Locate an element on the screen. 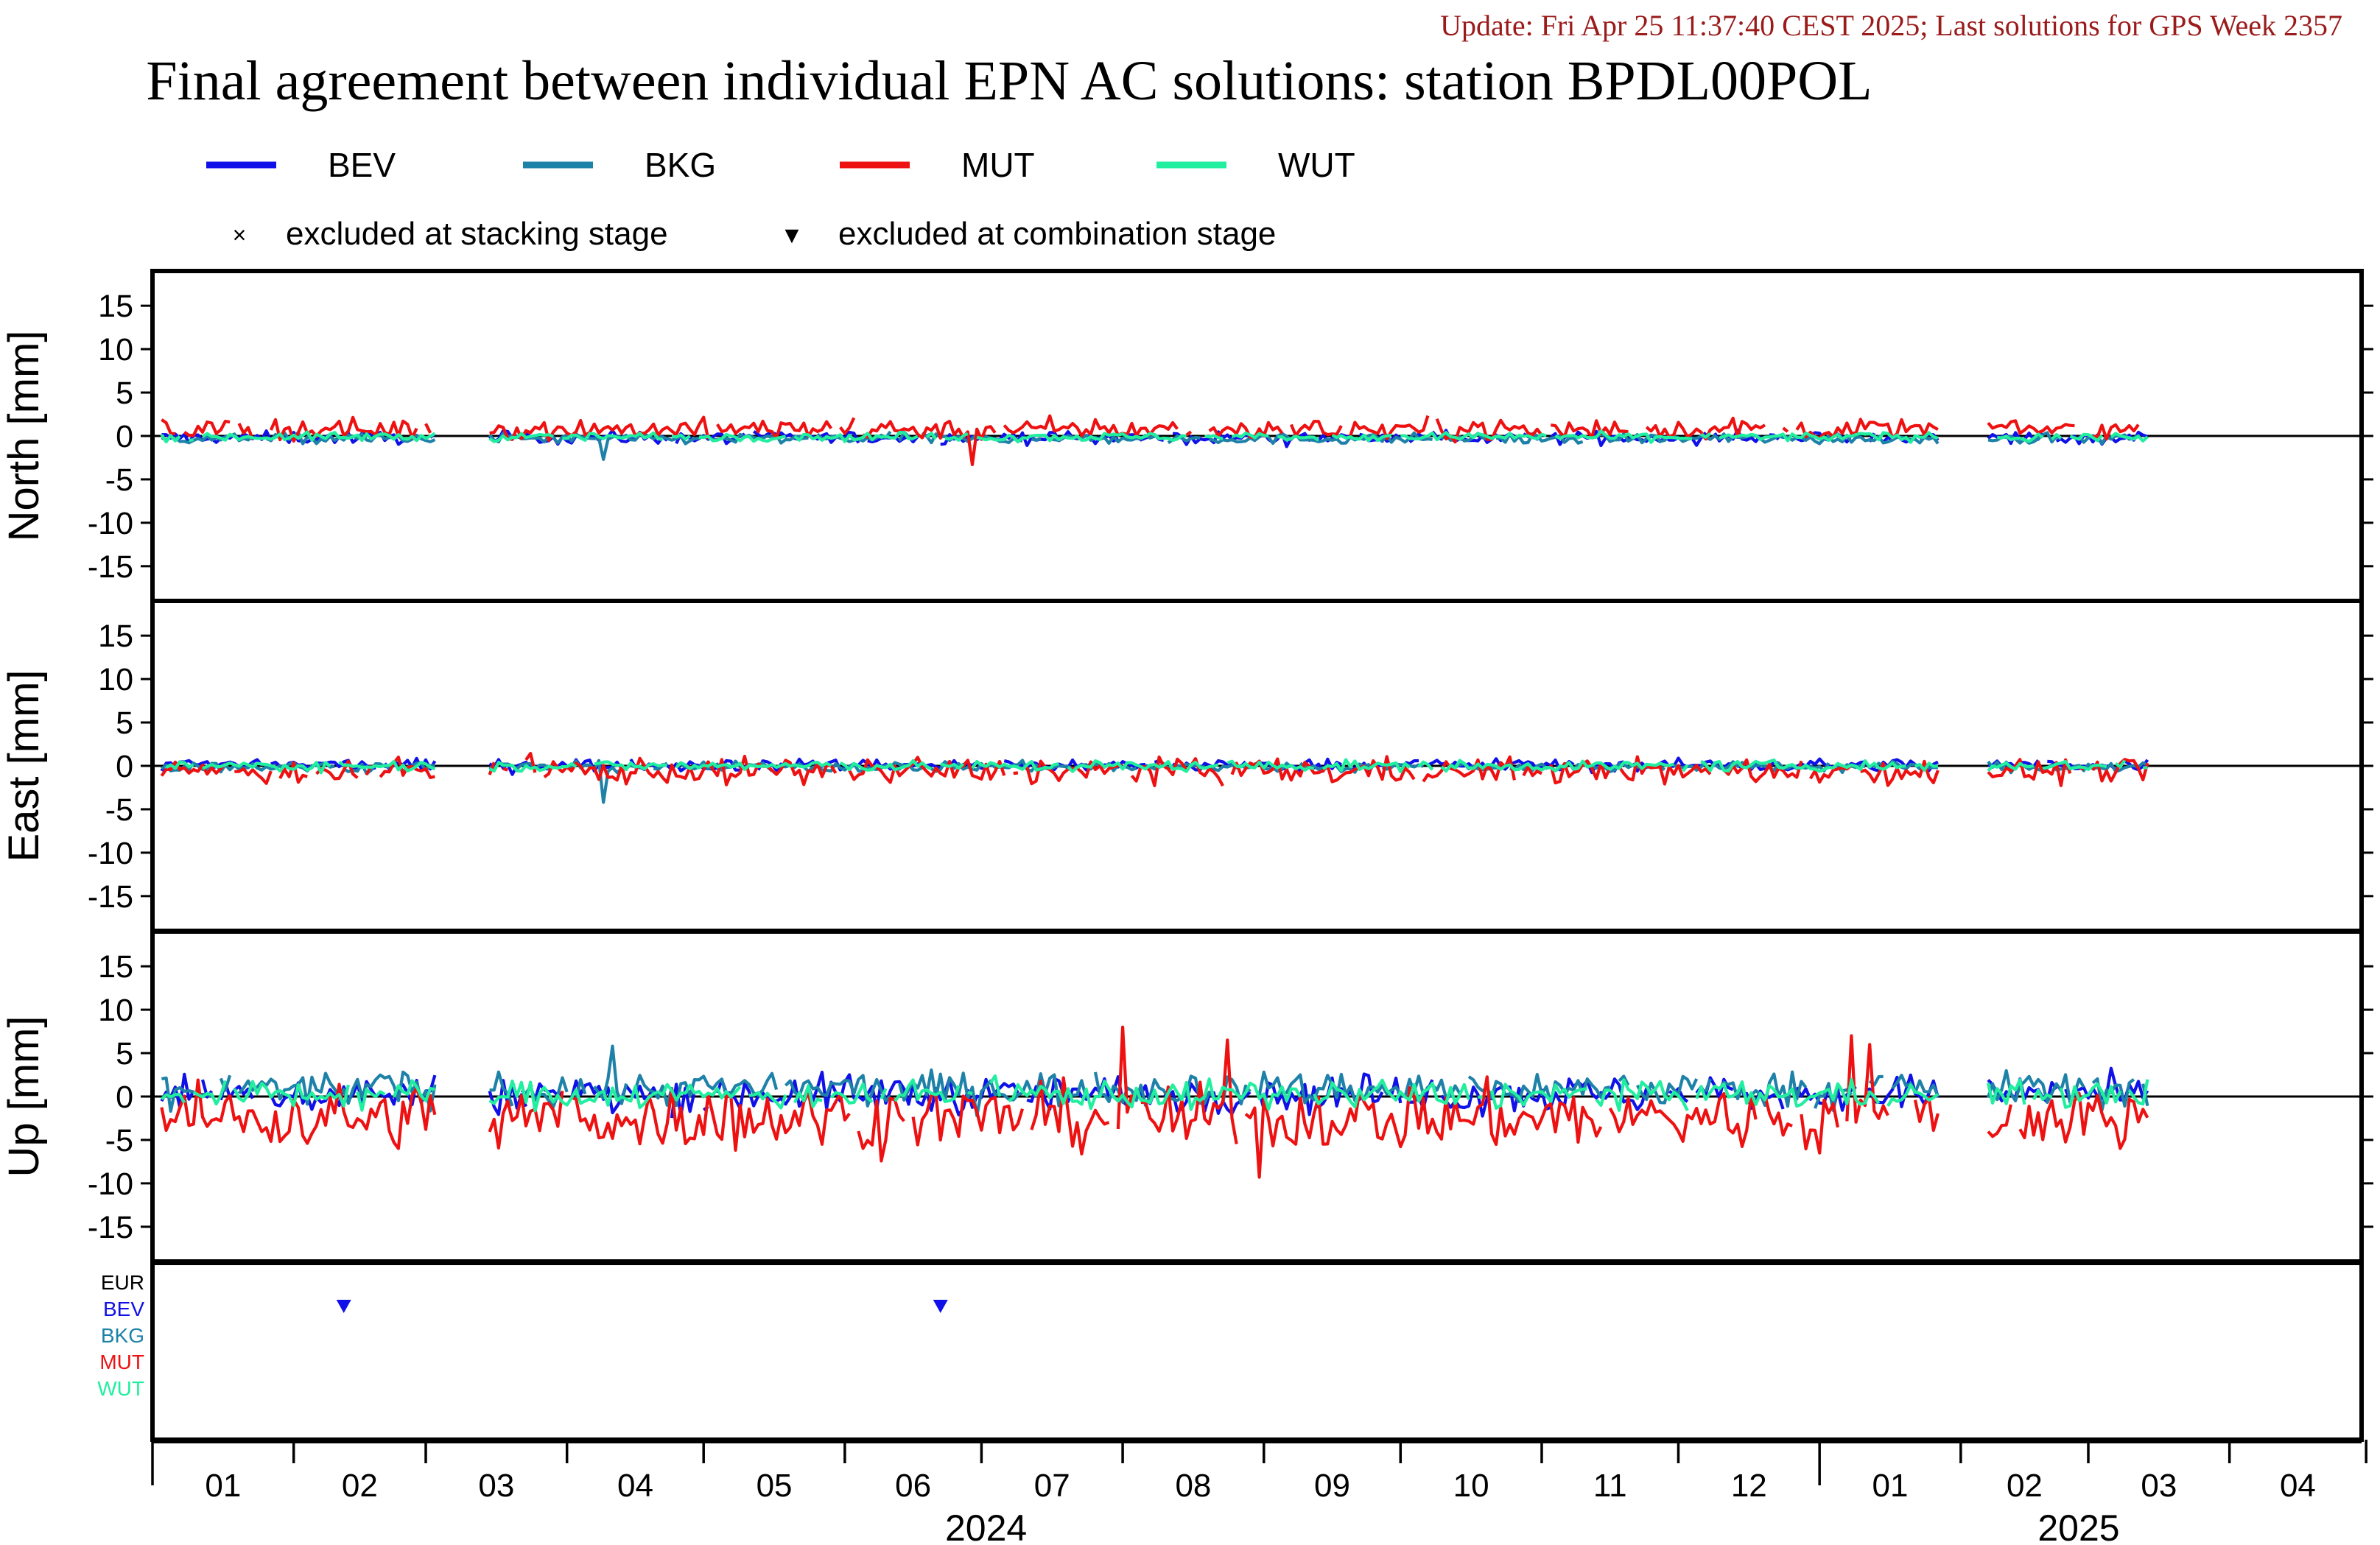 This screenshot has height=1545, width=2380. x-year-label: 2025 is located at coordinates (2078, 1526).